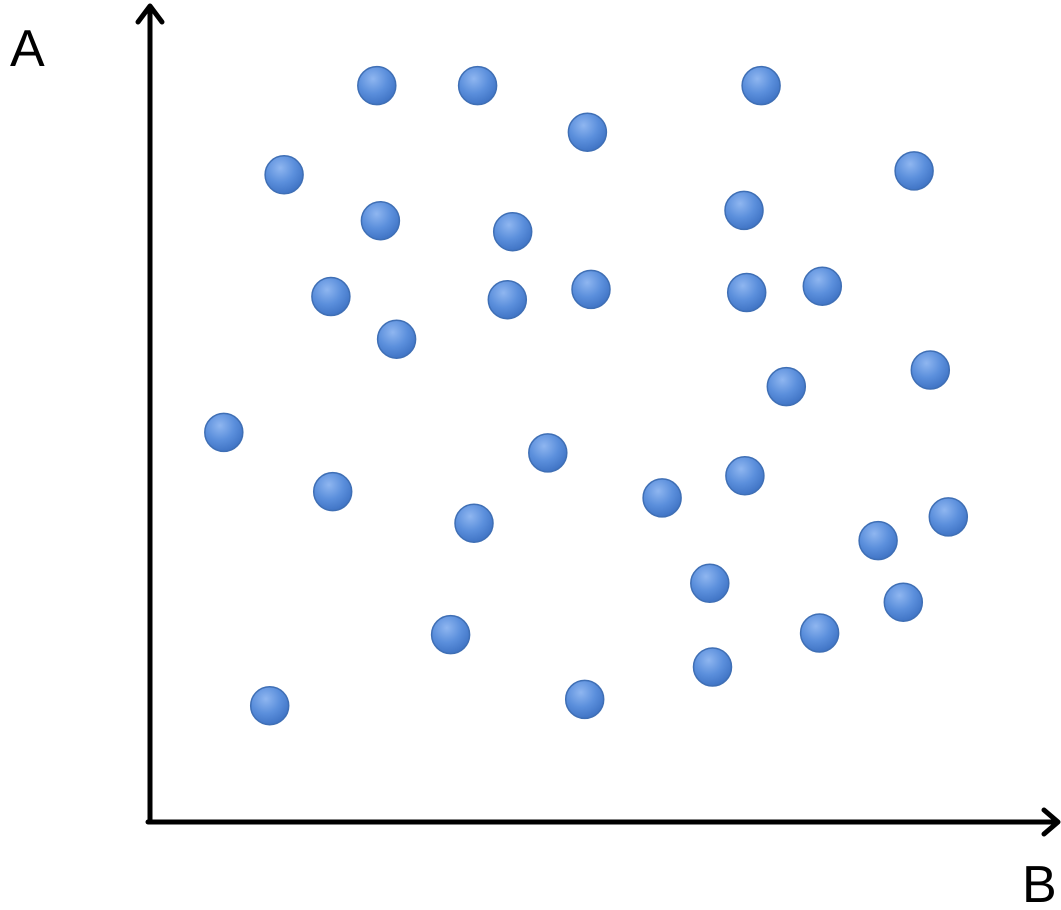 This screenshot has width=1061, height=910. What do you see at coordinates (150, 14) in the screenshot?
I see `y-axis-arrowhead` at bounding box center [150, 14].